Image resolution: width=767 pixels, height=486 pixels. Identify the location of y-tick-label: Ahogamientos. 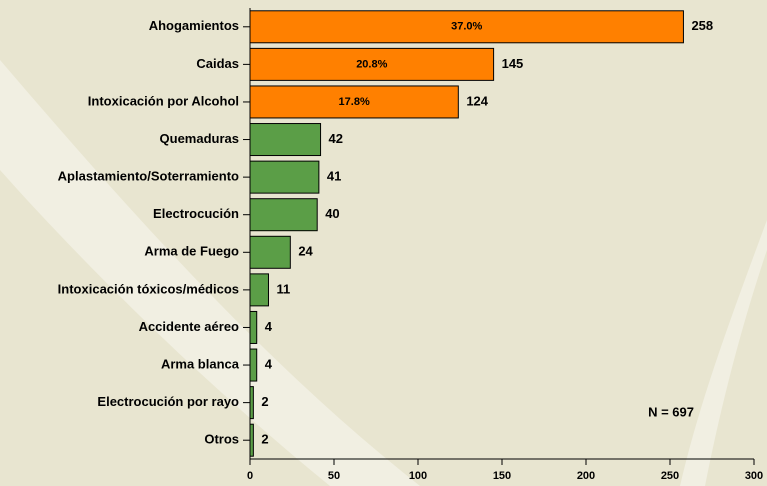
(194, 25).